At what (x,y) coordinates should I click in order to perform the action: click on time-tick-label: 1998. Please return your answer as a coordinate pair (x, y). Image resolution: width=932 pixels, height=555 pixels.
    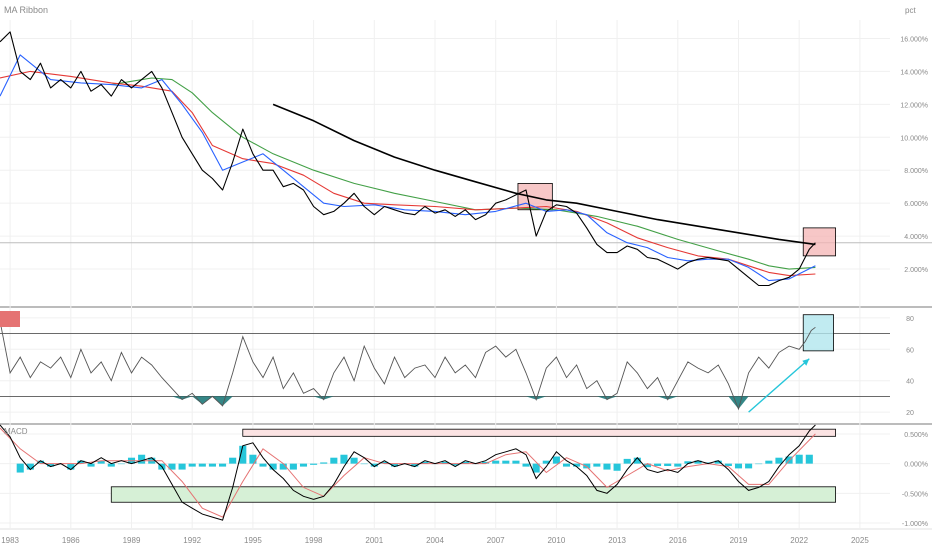
    Looking at the image, I should click on (314, 540).